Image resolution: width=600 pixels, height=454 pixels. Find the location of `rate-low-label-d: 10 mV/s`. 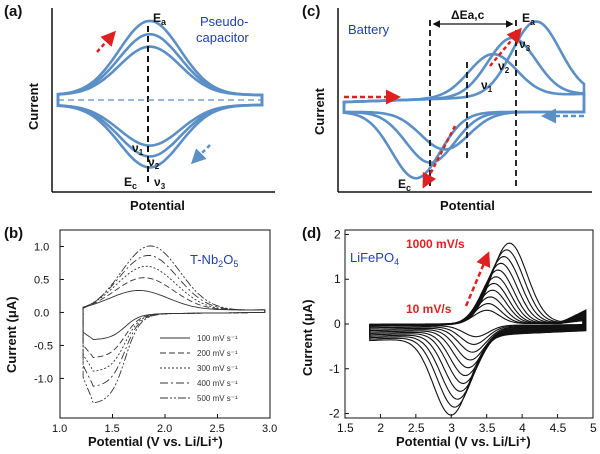

rate-low-label-d: 10 mV/s is located at coordinates (429, 309).